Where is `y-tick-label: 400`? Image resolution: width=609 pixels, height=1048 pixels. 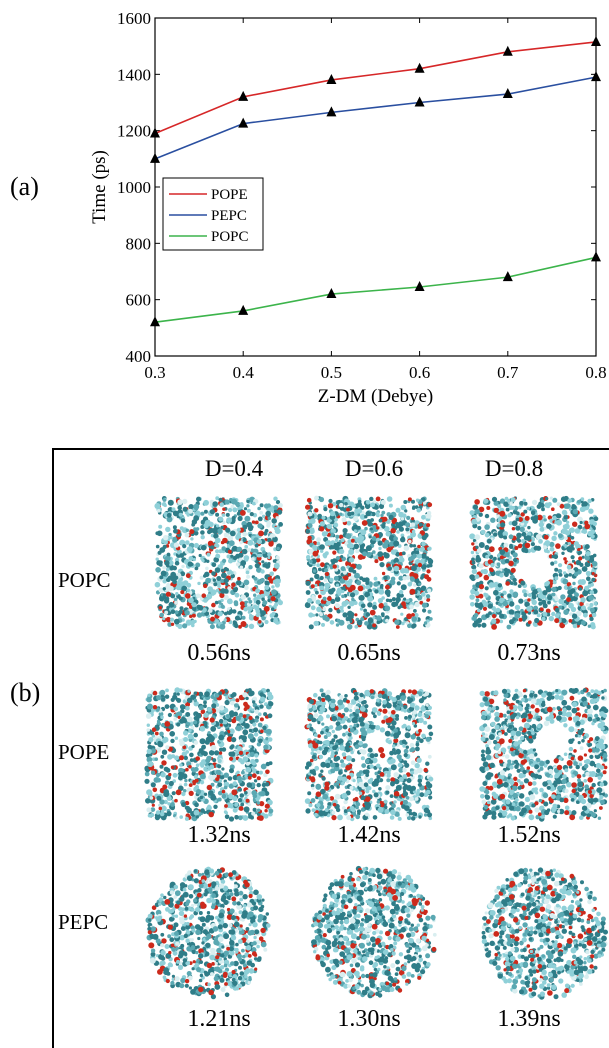
y-tick-label: 400 is located at coordinates (139, 356).